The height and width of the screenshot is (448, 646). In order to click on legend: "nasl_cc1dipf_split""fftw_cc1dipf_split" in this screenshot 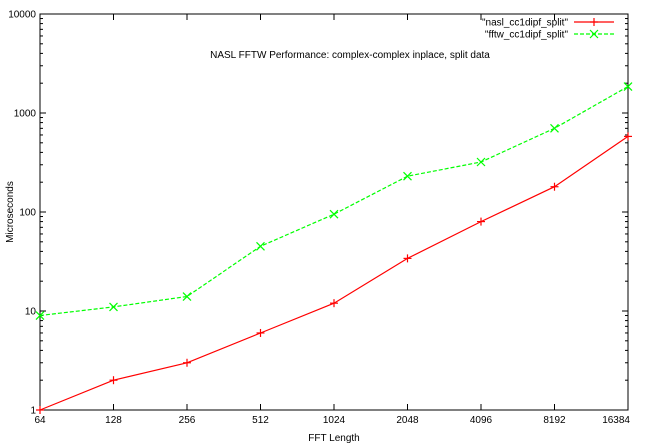, I will do `click(548, 29)`.